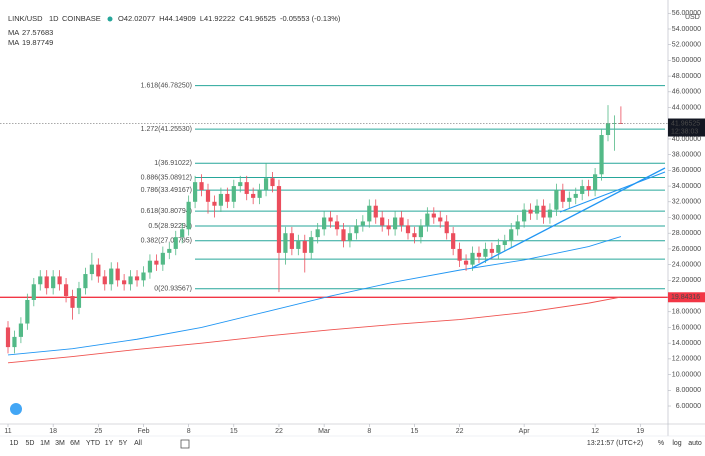 The height and width of the screenshot is (456, 705). I want to click on y-tick-label: 40.00000, so click(686, 139).